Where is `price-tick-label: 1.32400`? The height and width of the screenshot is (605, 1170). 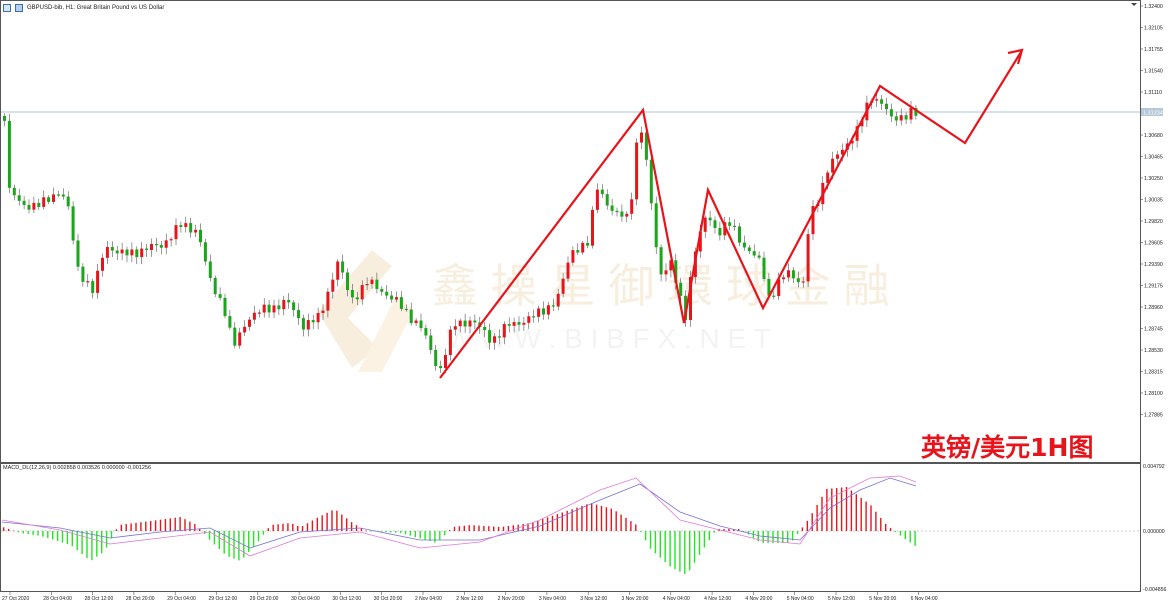
price-tick-label: 1.32400 is located at coordinates (1153, 7).